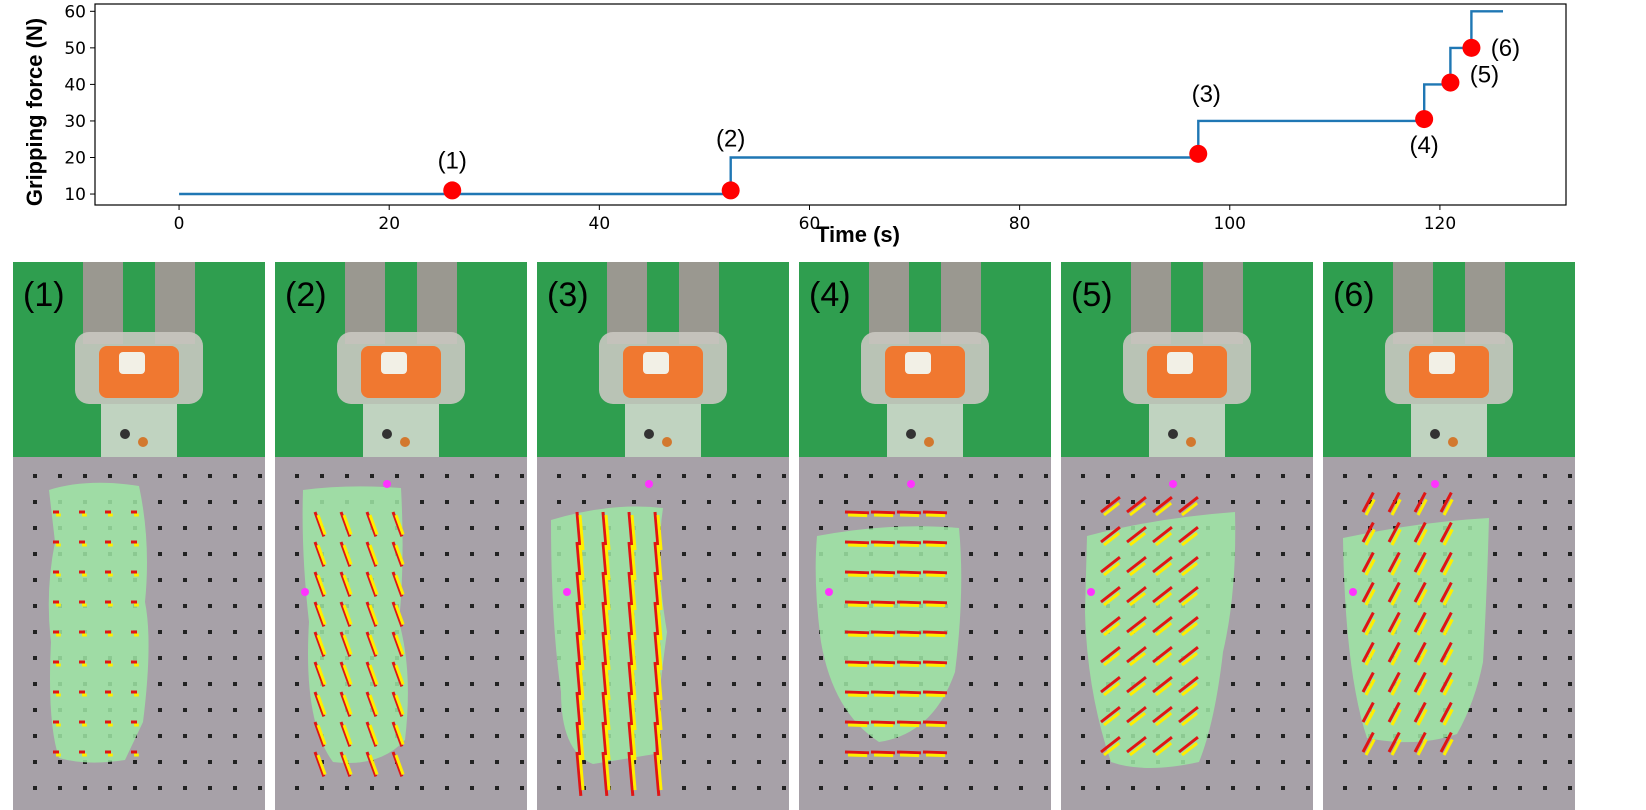 The height and width of the screenshot is (810, 1646). Describe the element at coordinates (1187, 430) in the screenshot. I see `bottle-neck` at that location.